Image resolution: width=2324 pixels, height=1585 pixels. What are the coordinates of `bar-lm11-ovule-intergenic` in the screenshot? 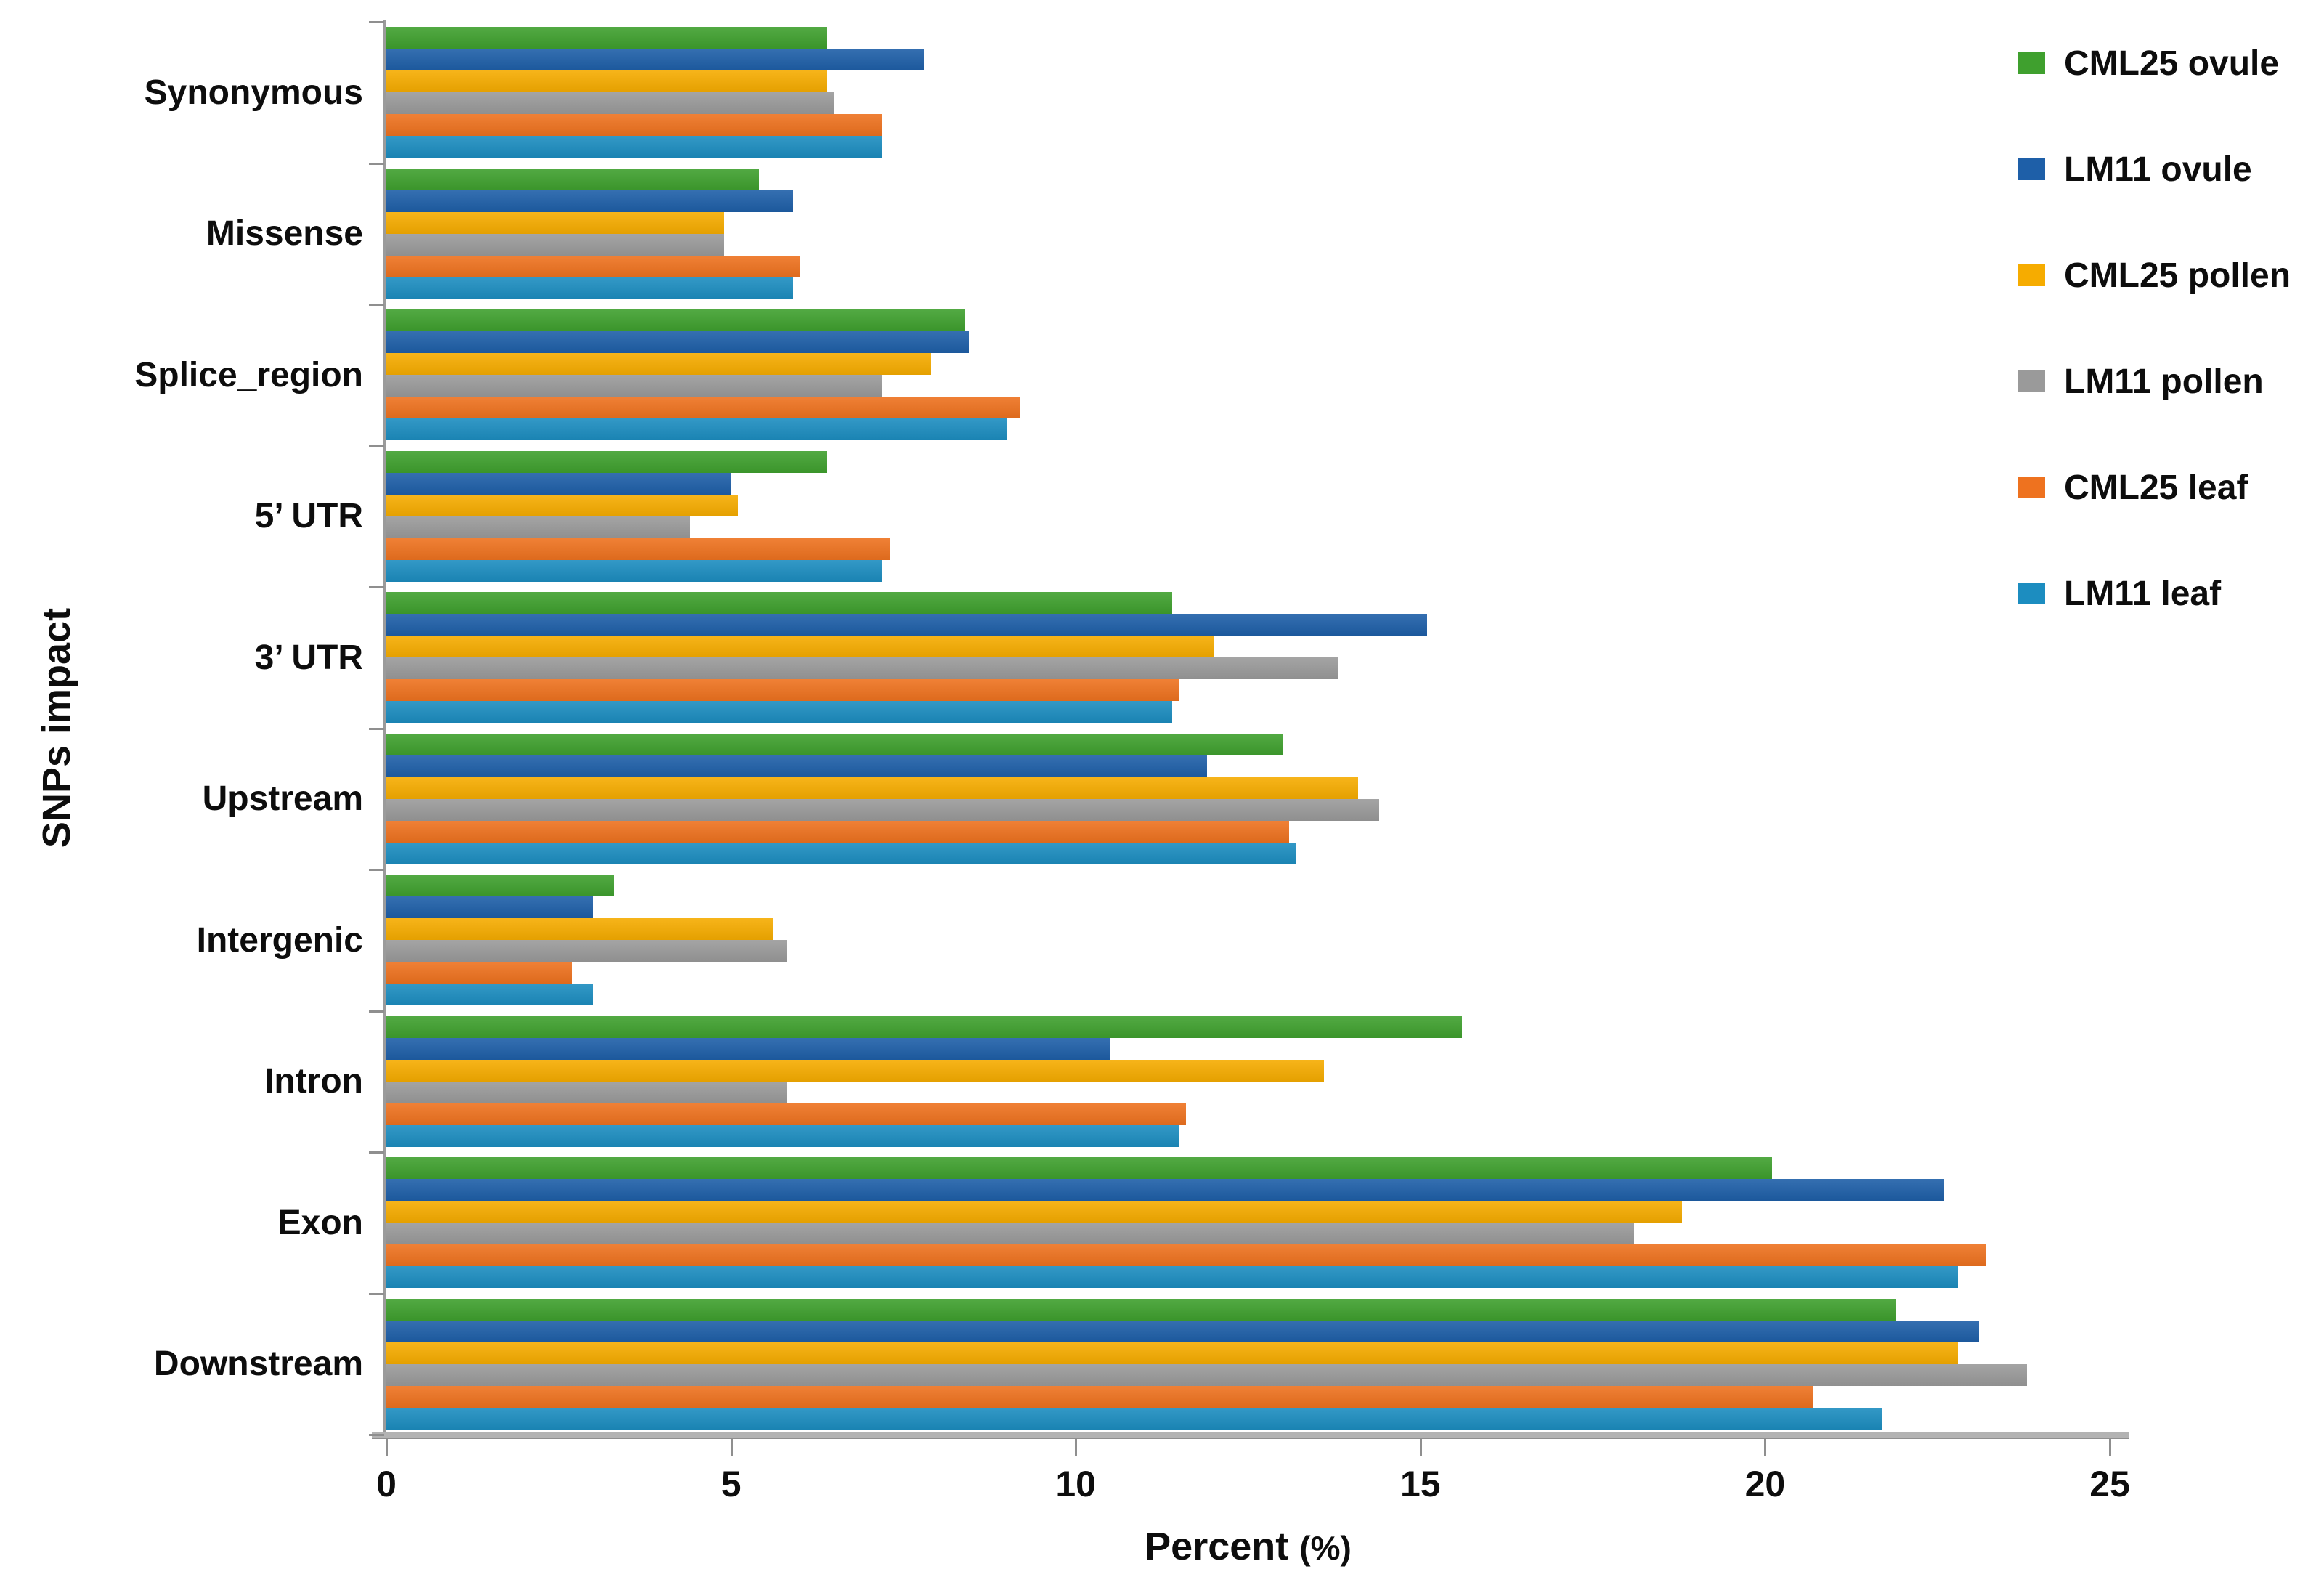 It's located at (489, 907).